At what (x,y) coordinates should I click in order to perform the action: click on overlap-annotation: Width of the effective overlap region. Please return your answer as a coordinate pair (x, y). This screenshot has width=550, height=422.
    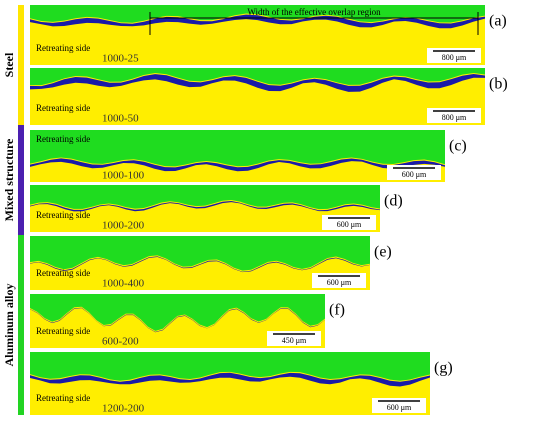
    Looking at the image, I should click on (314, 12).